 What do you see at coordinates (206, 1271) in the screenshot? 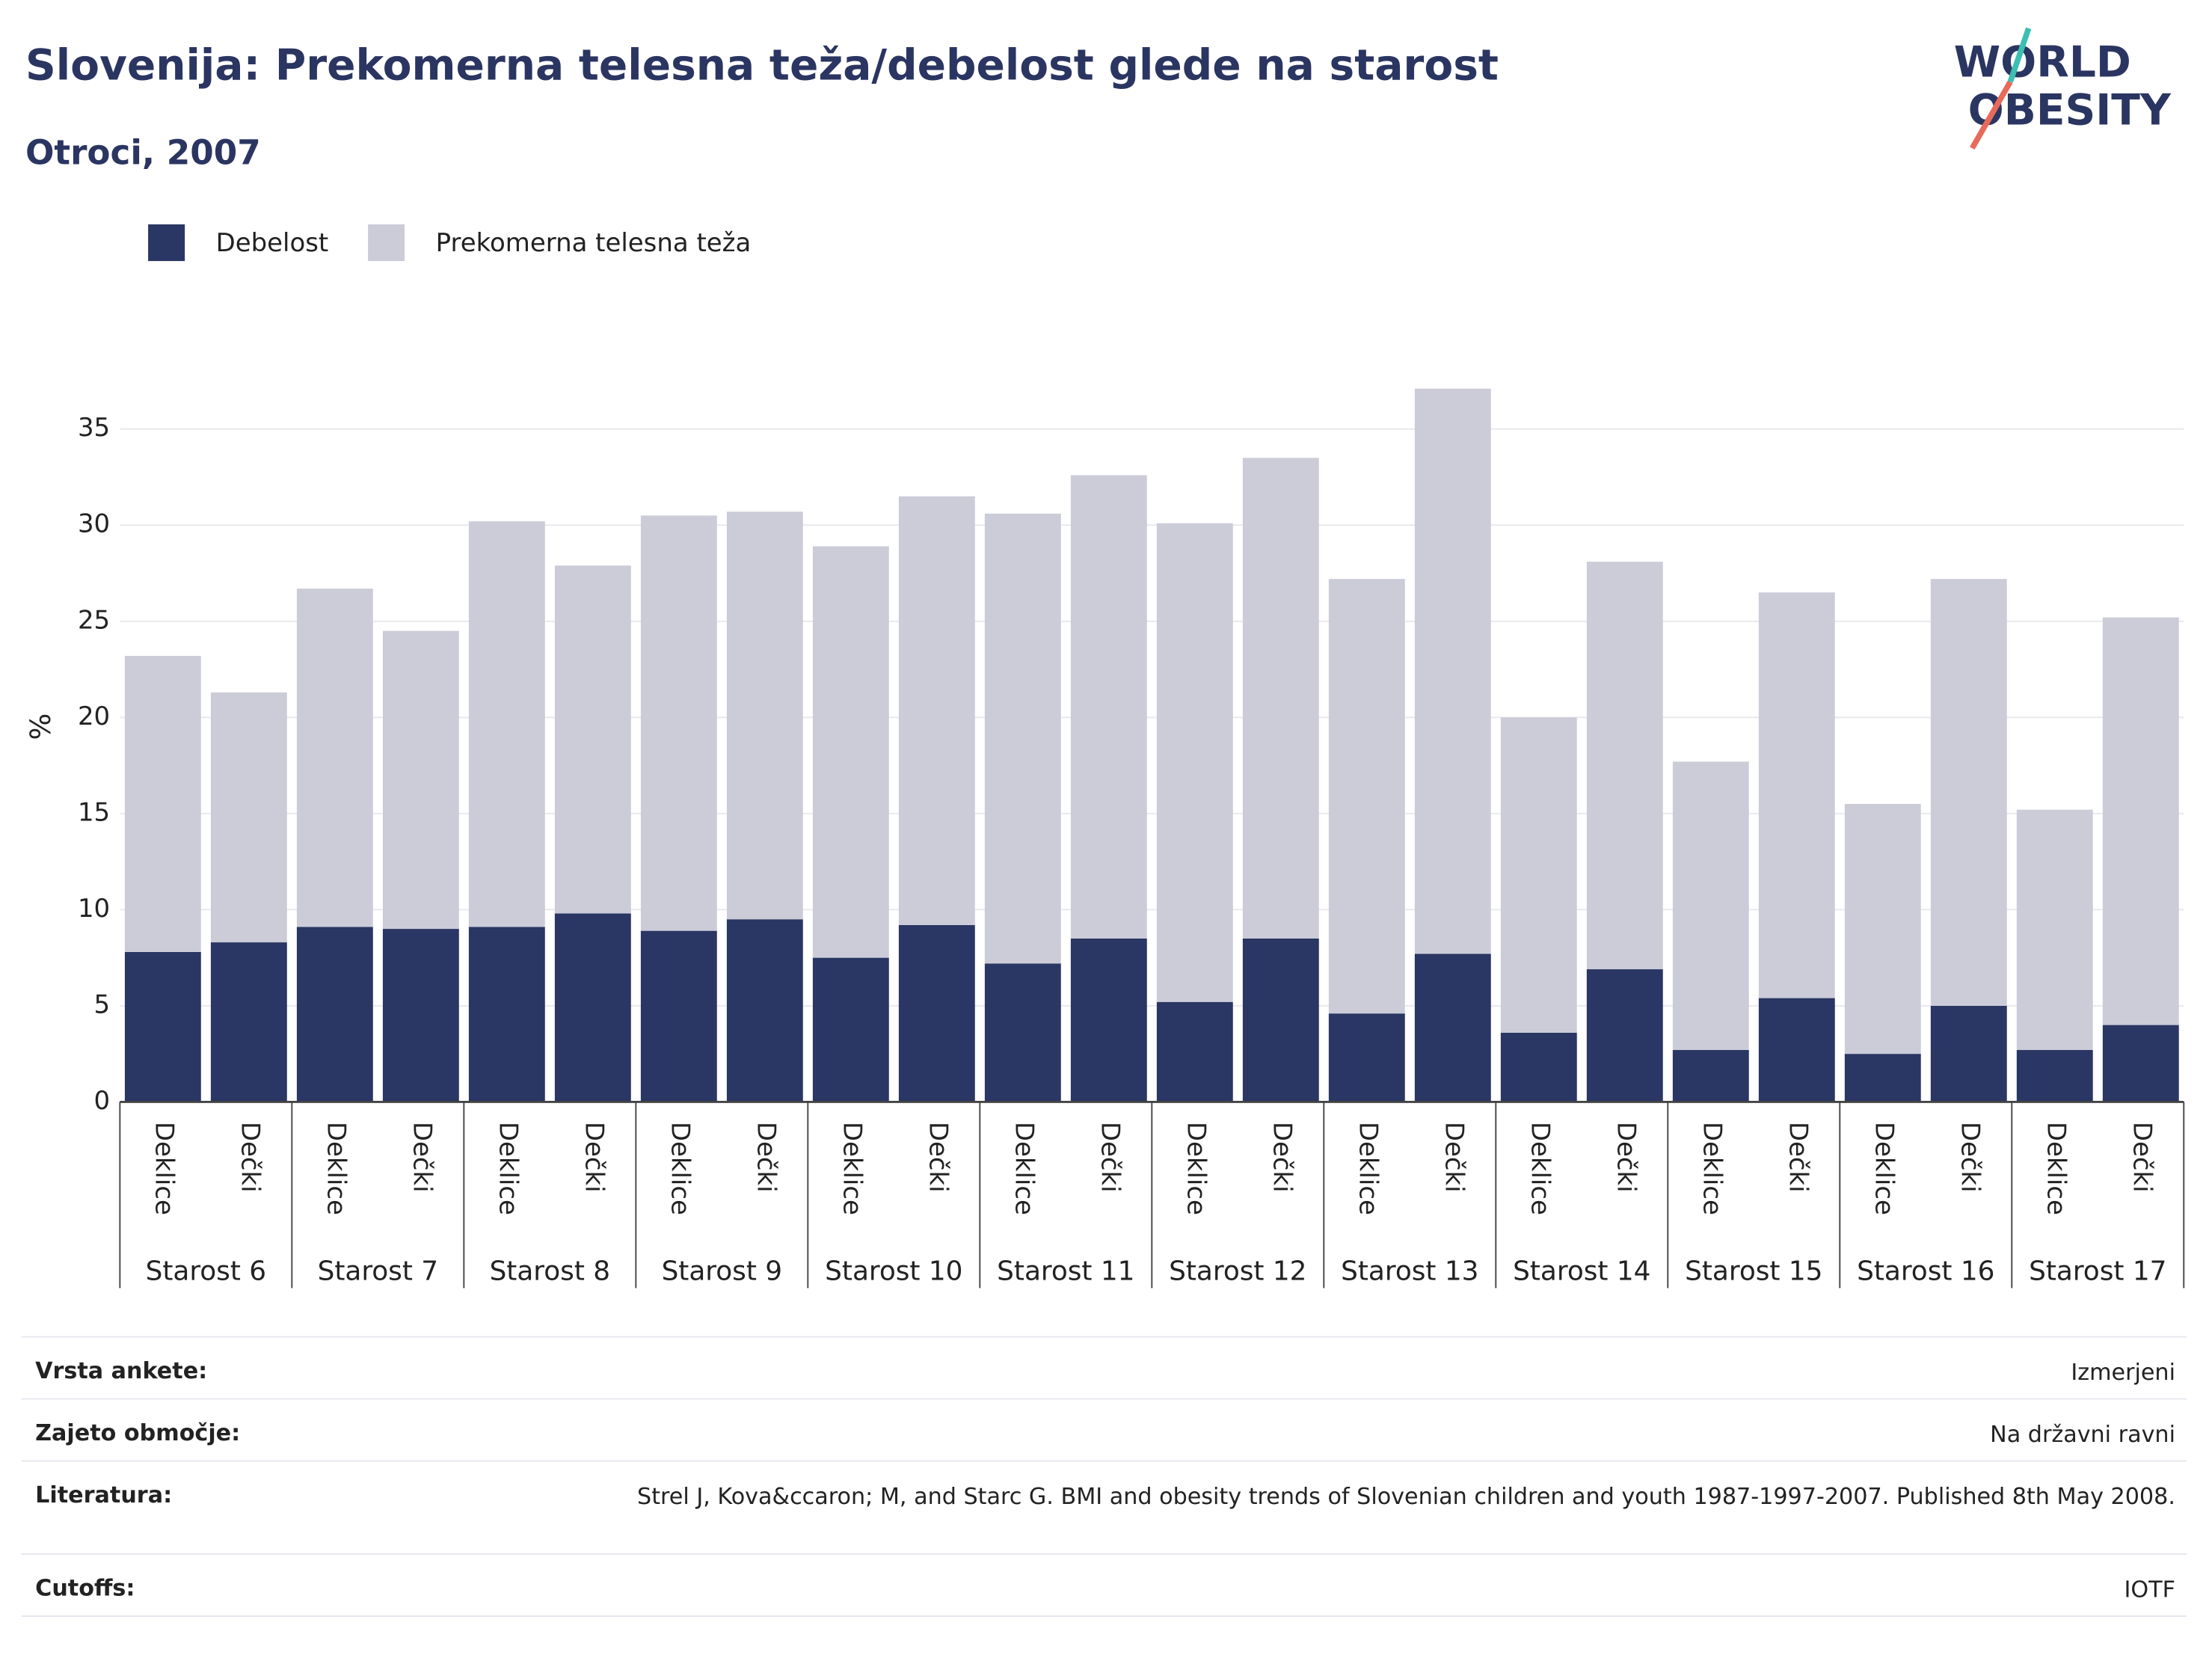
I see `group-label: Starost 6` at bounding box center [206, 1271].